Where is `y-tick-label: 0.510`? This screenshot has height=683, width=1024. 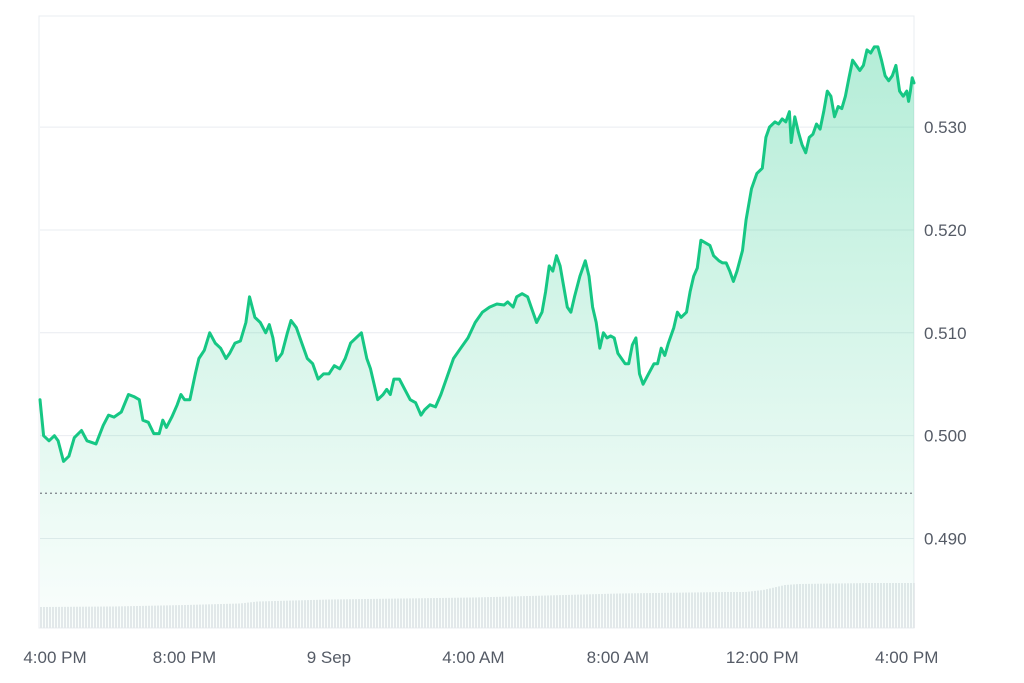
y-tick-label: 0.510 is located at coordinates (945, 333).